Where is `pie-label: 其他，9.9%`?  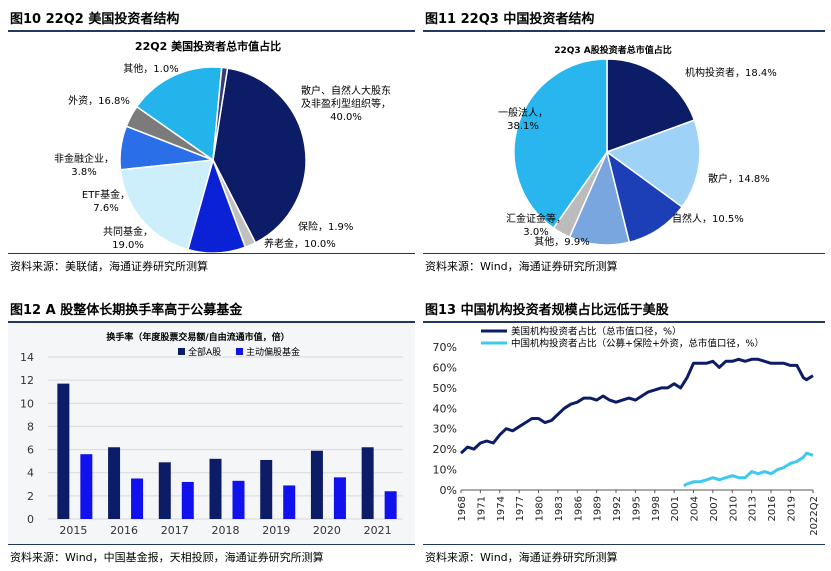
pie-label: 其他，9.9% is located at coordinates (561, 241).